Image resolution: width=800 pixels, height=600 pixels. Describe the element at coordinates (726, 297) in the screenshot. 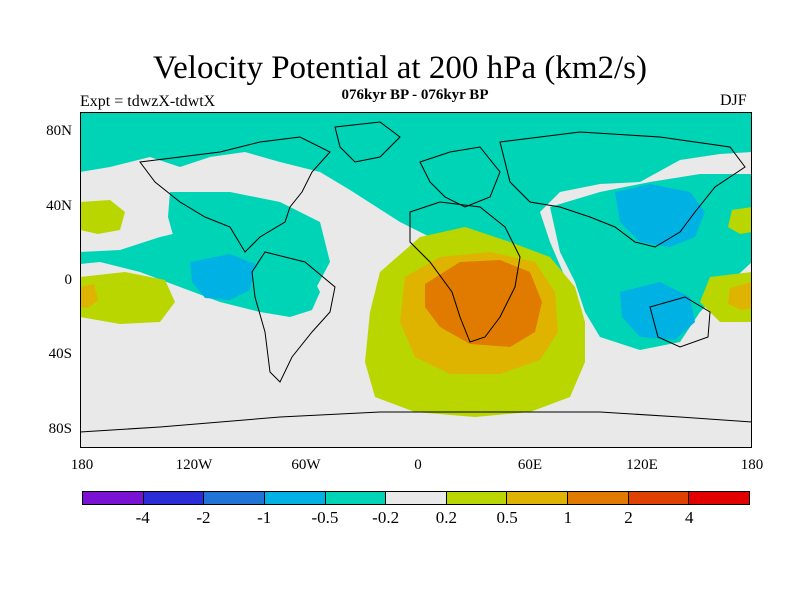

I see `contour-pos-east-edge-s` at that location.